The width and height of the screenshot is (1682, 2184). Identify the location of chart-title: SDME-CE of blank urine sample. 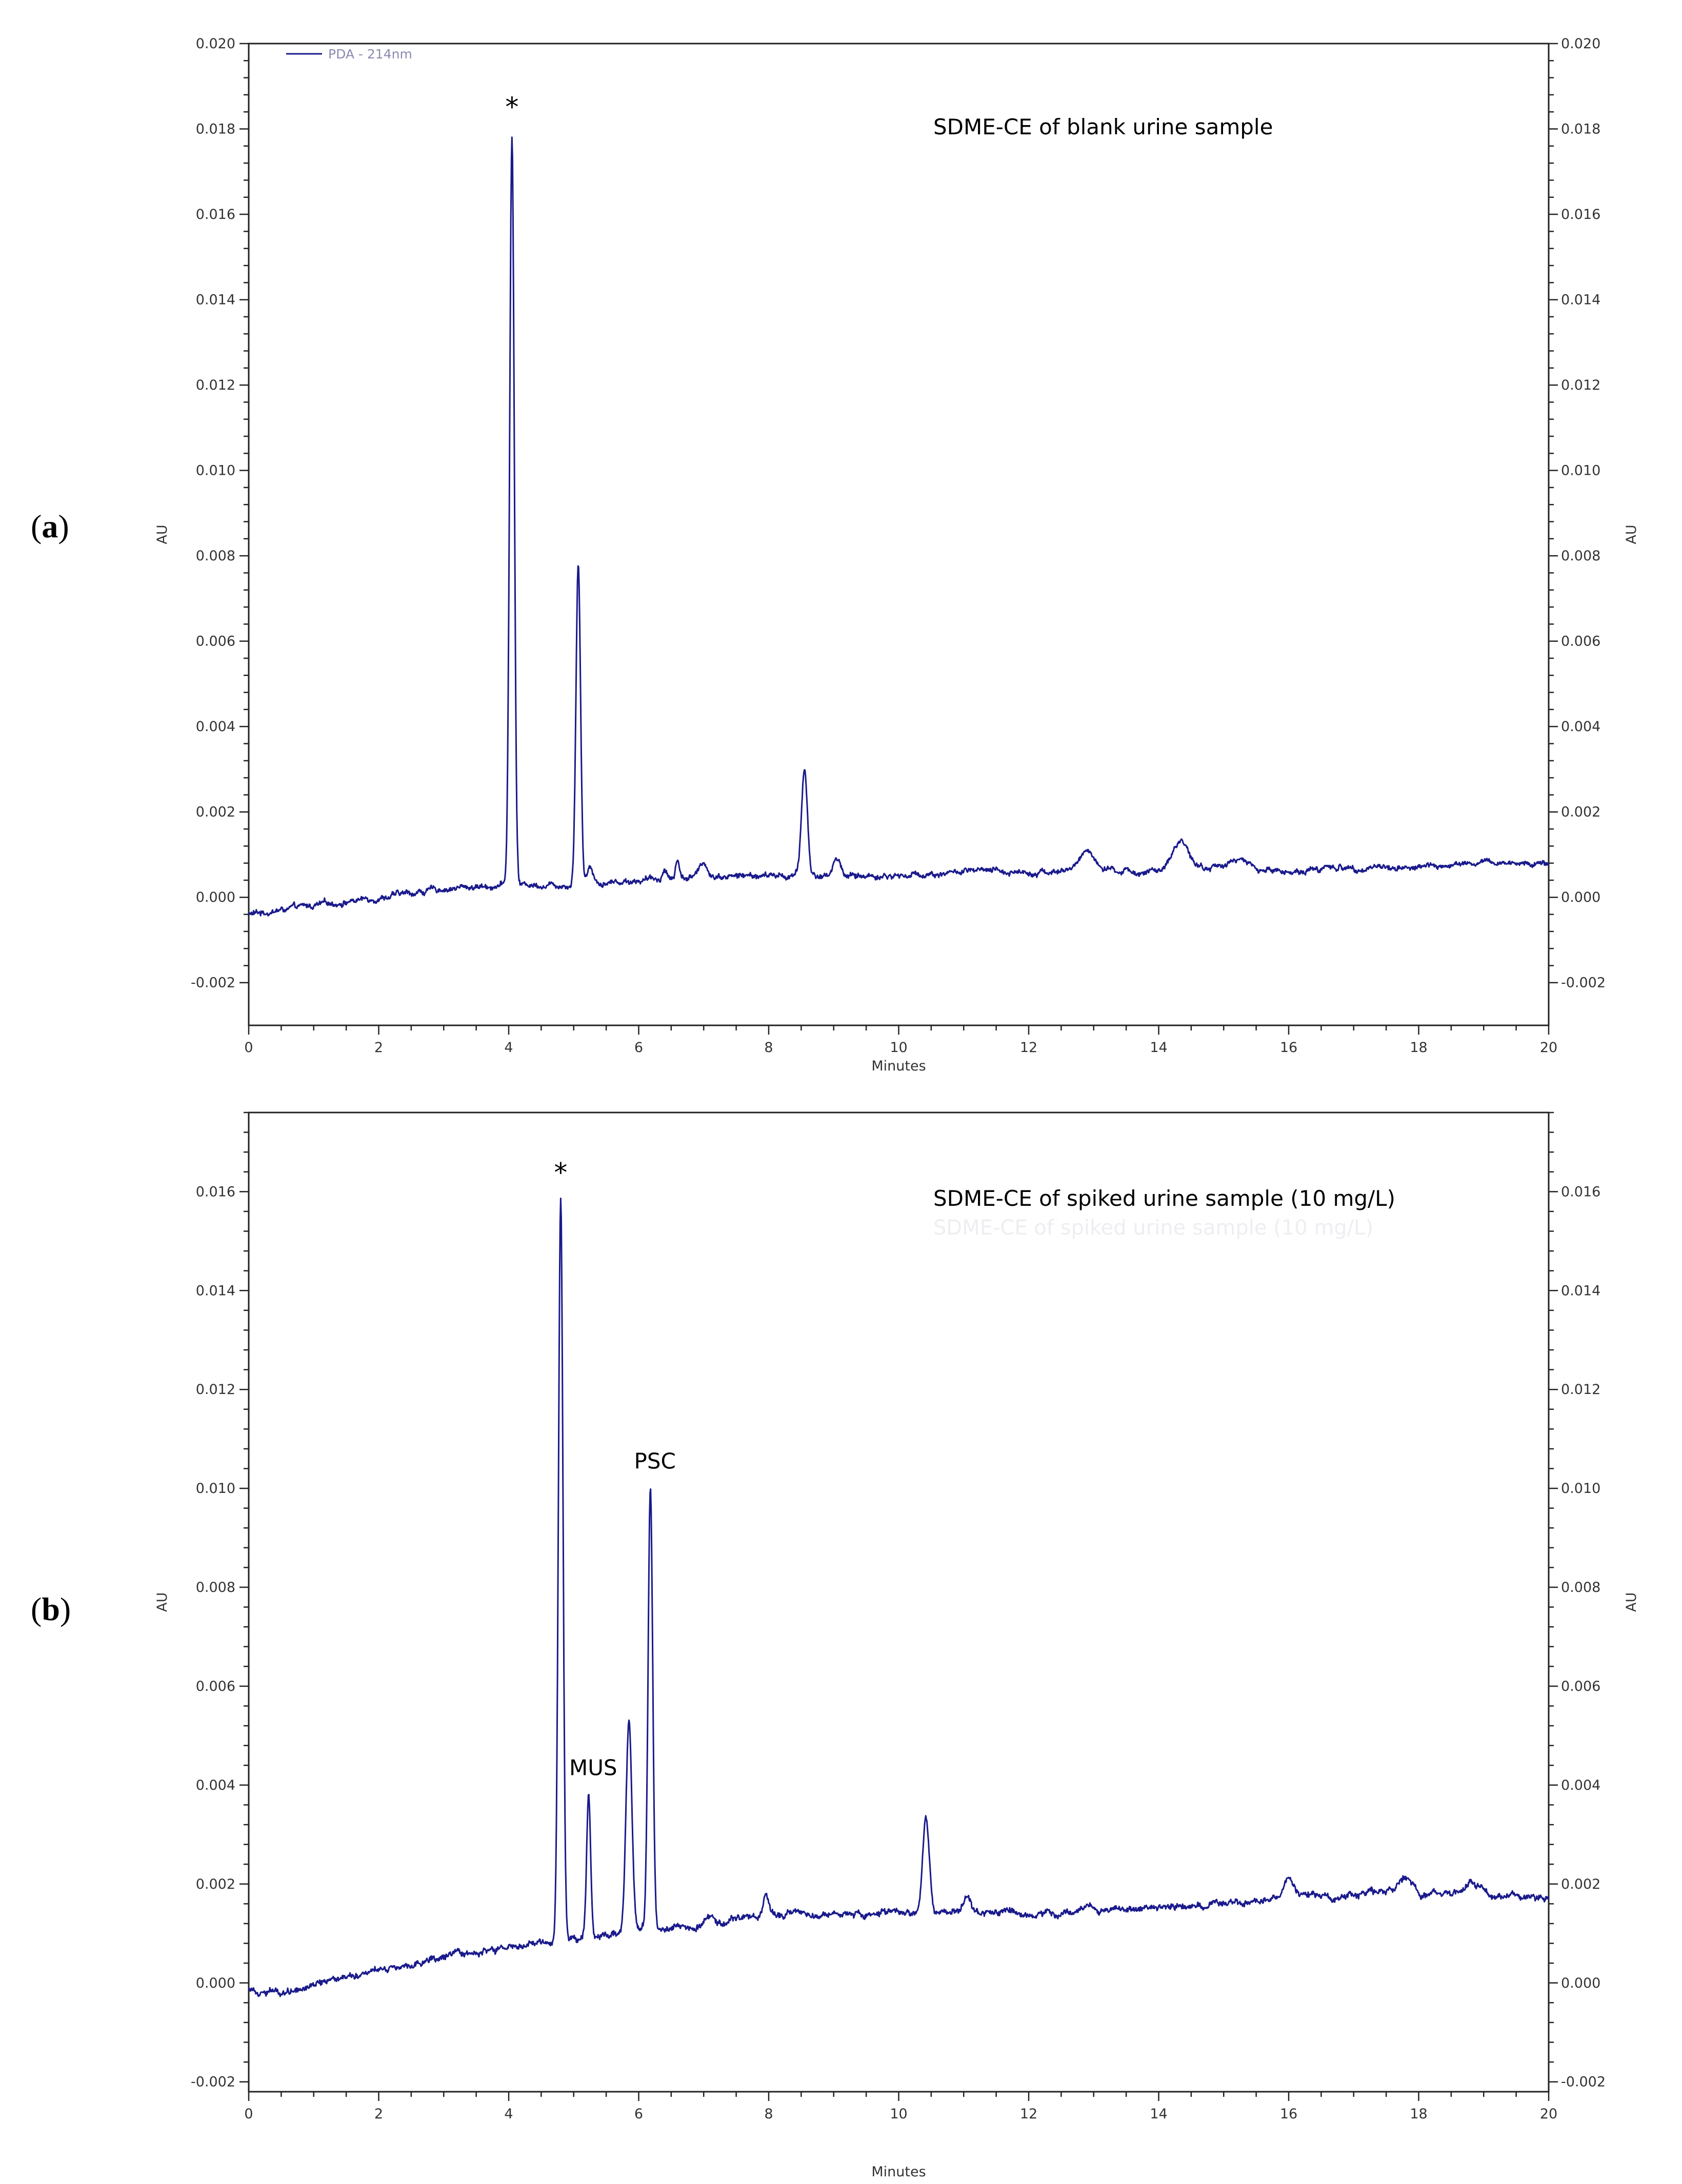
(1103, 126).